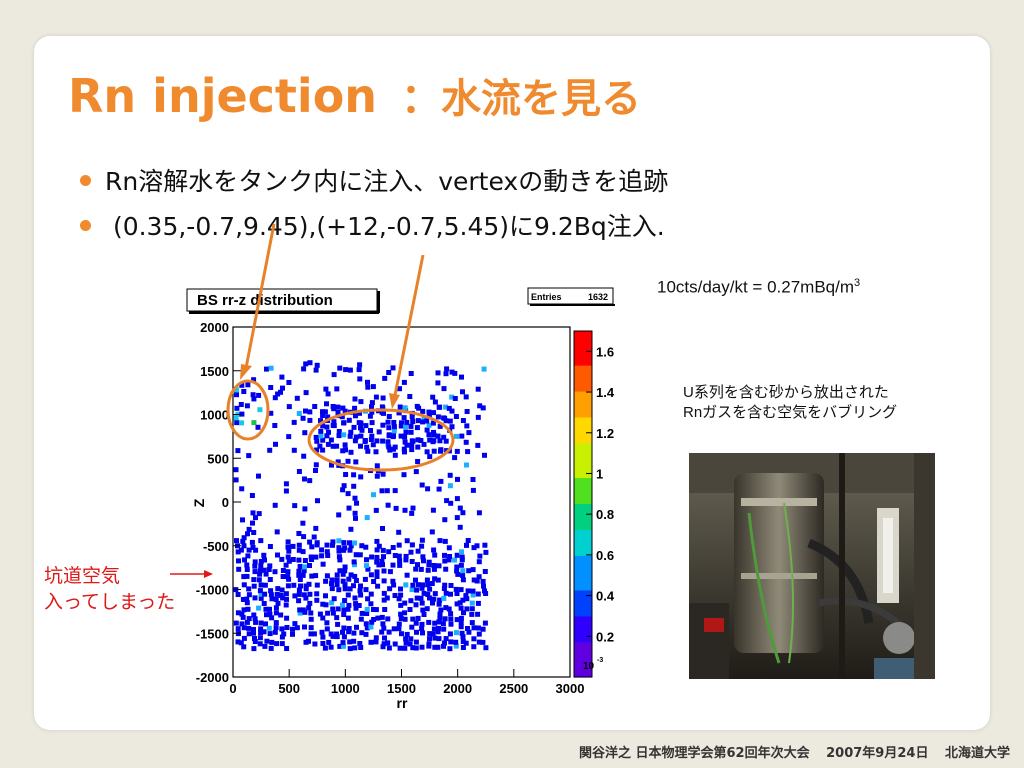  Describe the element at coordinates (605, 555) in the screenshot. I see `color-scale-tick-label: 0.6` at that location.